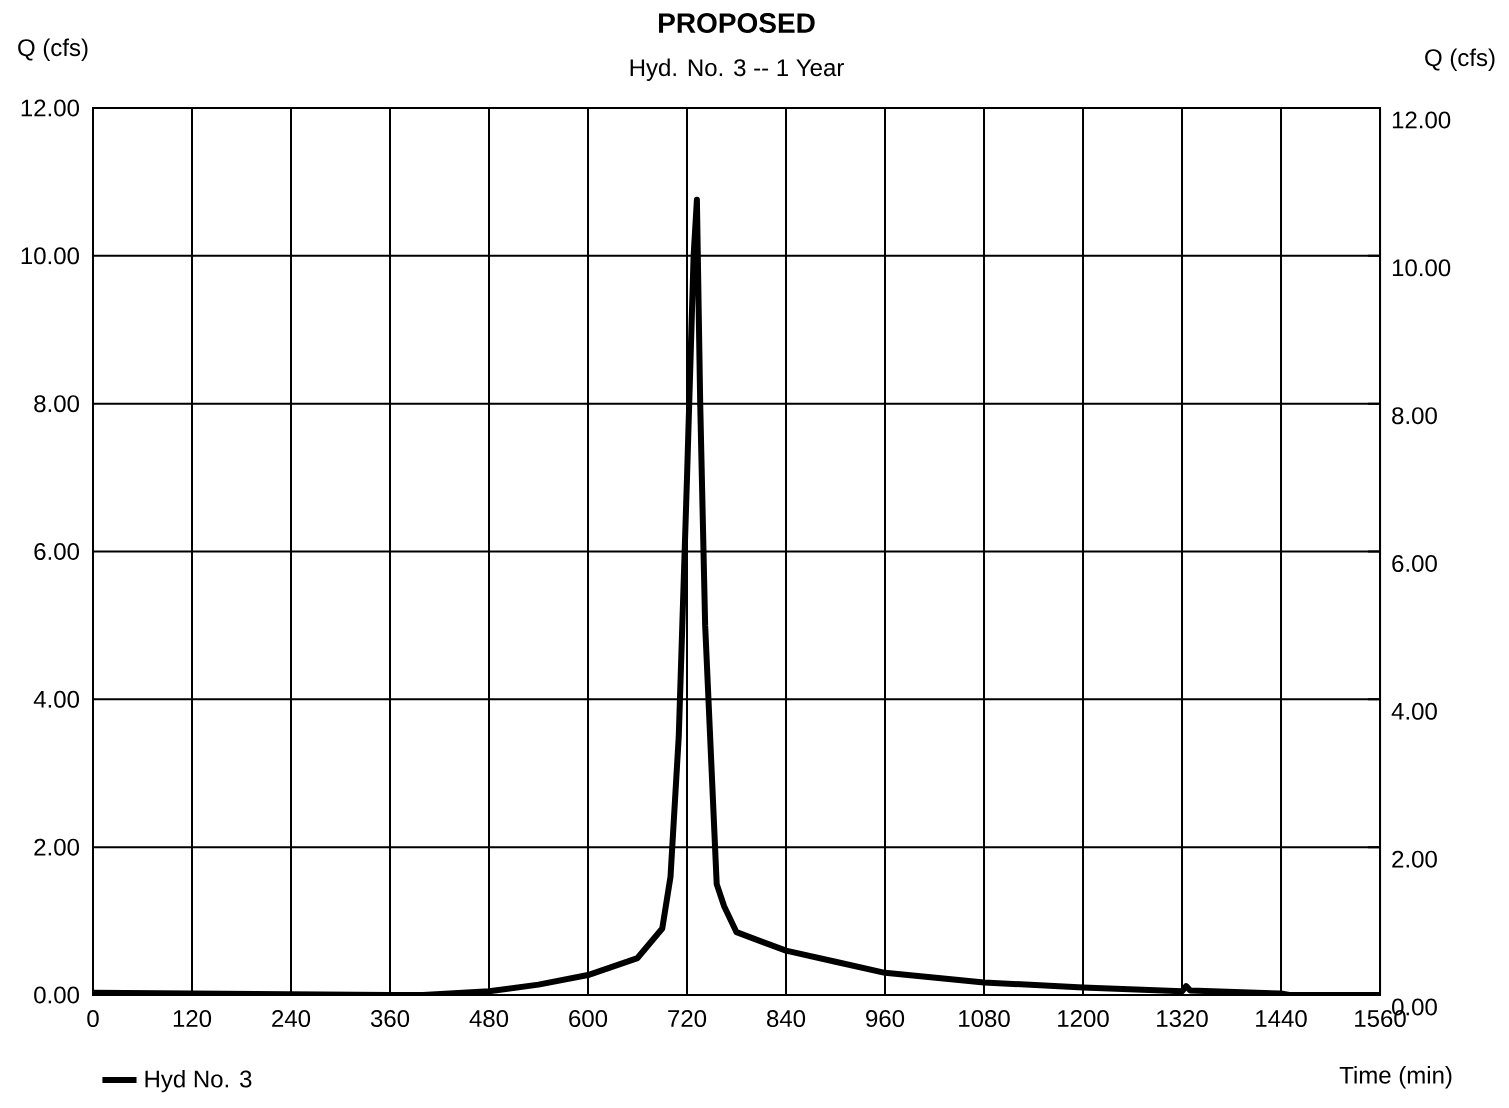  Describe the element at coordinates (588, 1019) in the screenshot. I see `x-tick-label: 600` at that location.